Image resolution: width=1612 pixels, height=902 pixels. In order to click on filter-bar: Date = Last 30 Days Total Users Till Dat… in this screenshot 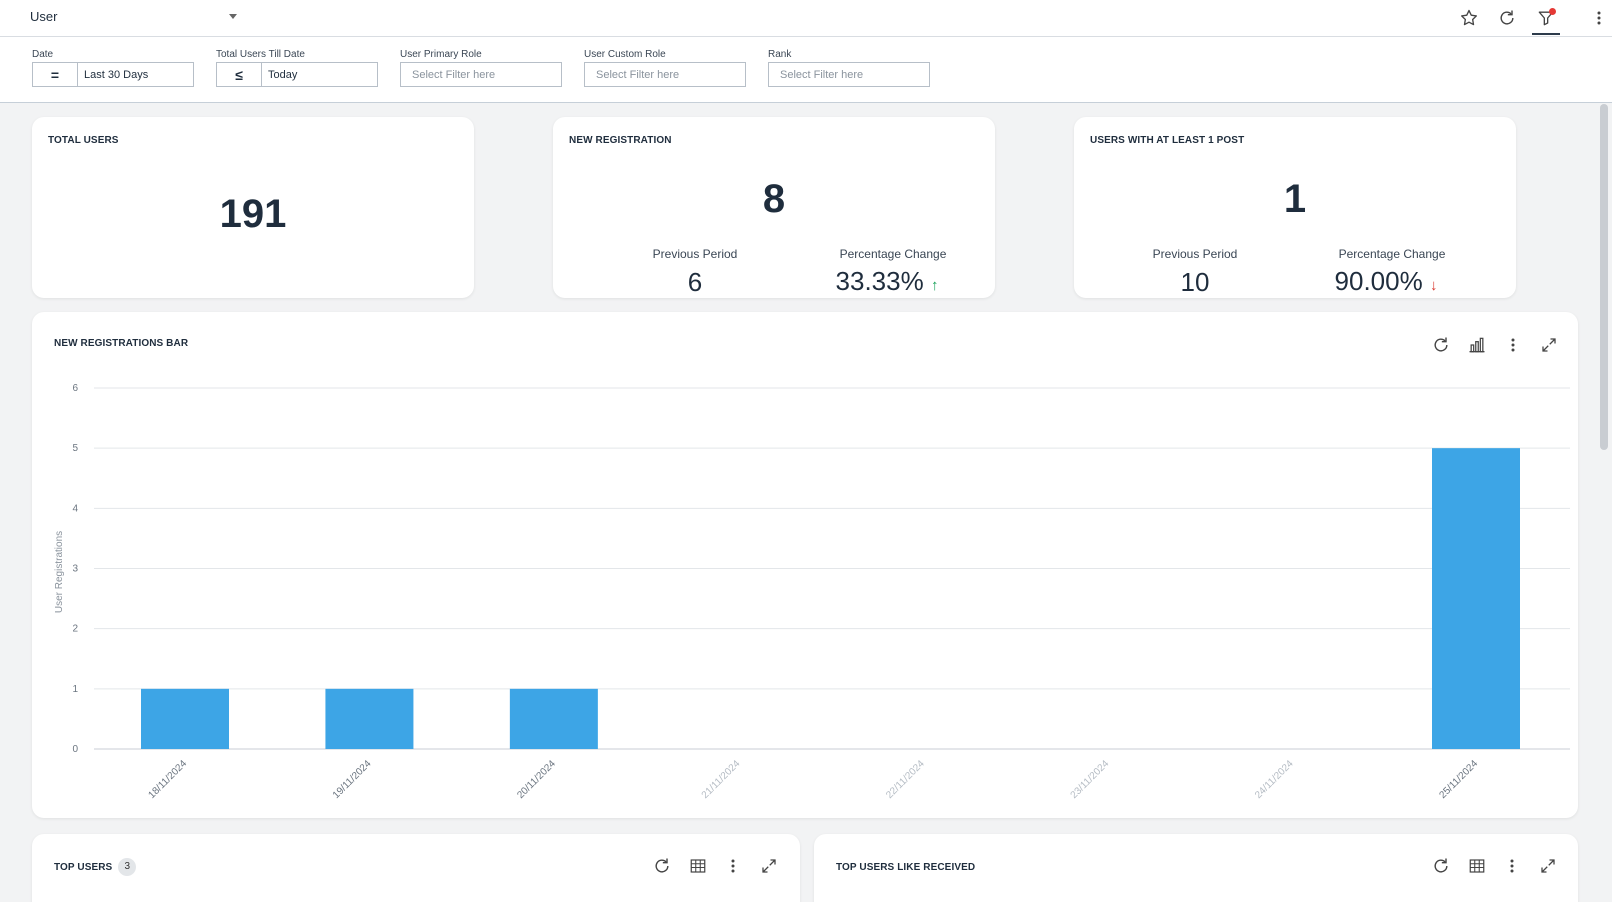, I will do `click(806, 70)`.